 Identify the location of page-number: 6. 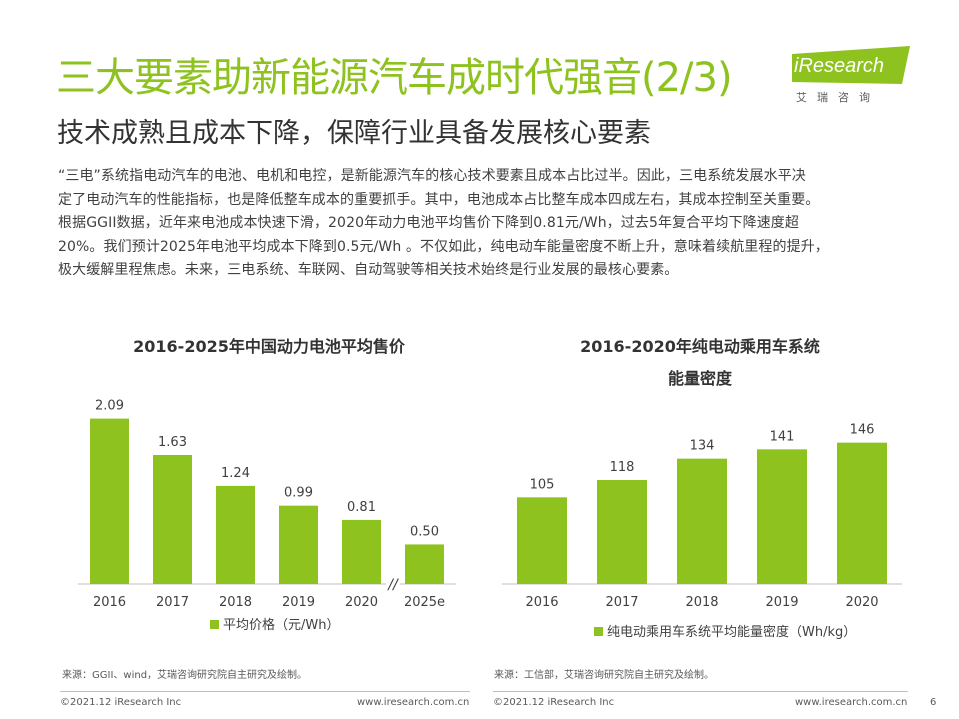
(933, 702).